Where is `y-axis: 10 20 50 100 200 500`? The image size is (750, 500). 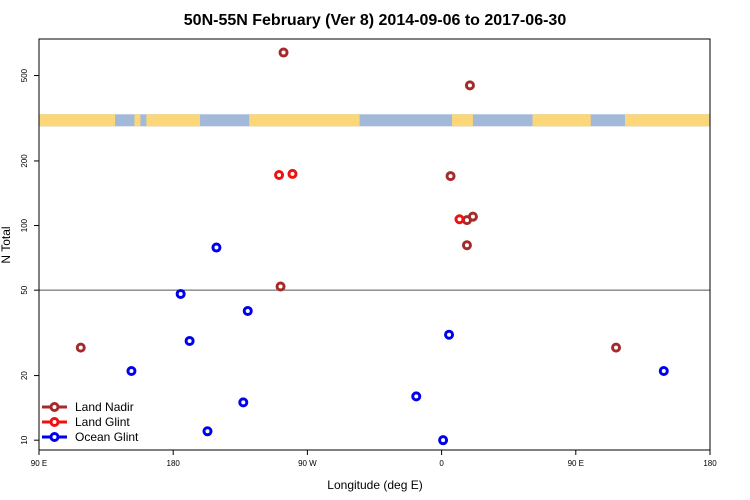 y-axis: 10 20 50 100 200 500 is located at coordinates (29, 256).